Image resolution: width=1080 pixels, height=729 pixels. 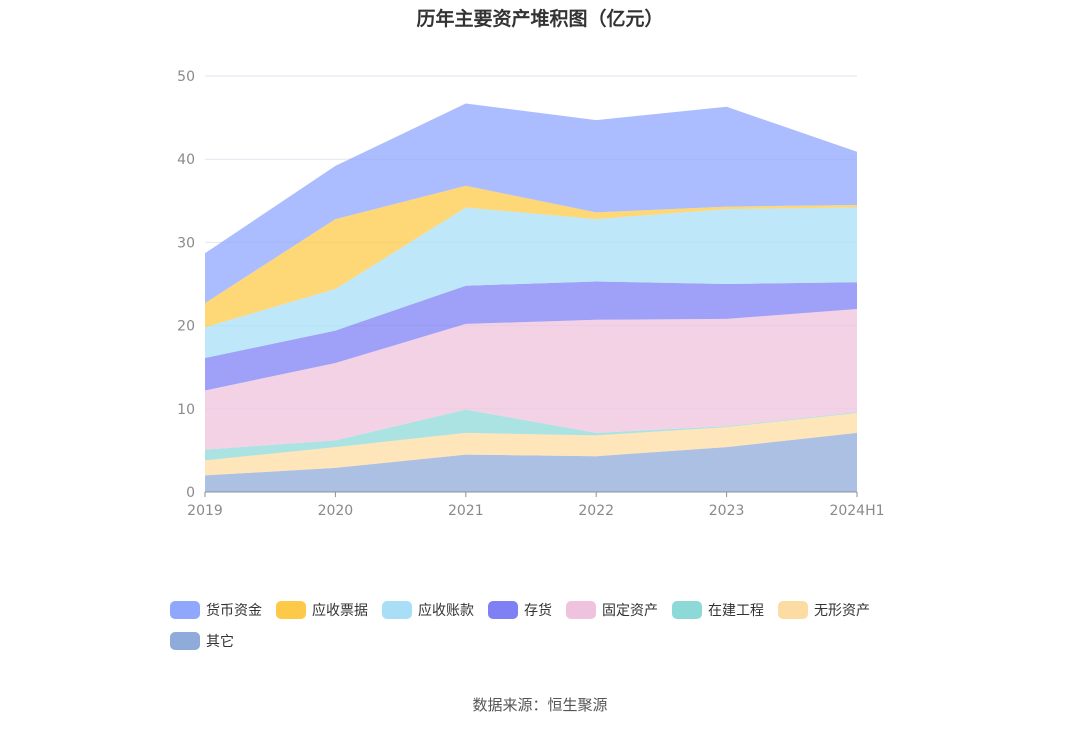 What do you see at coordinates (186, 160) in the screenshot?
I see `y-tick-label: 40` at bounding box center [186, 160].